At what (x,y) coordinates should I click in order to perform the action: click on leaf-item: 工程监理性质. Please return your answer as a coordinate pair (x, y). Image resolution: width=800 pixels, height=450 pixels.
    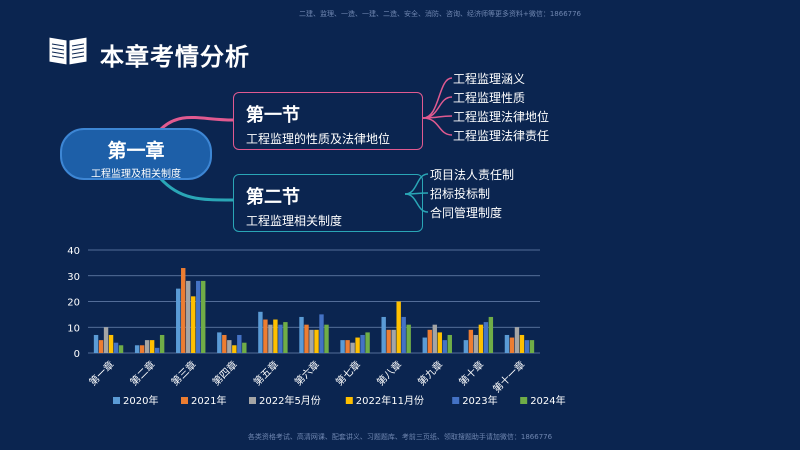
    Looking at the image, I should click on (489, 98).